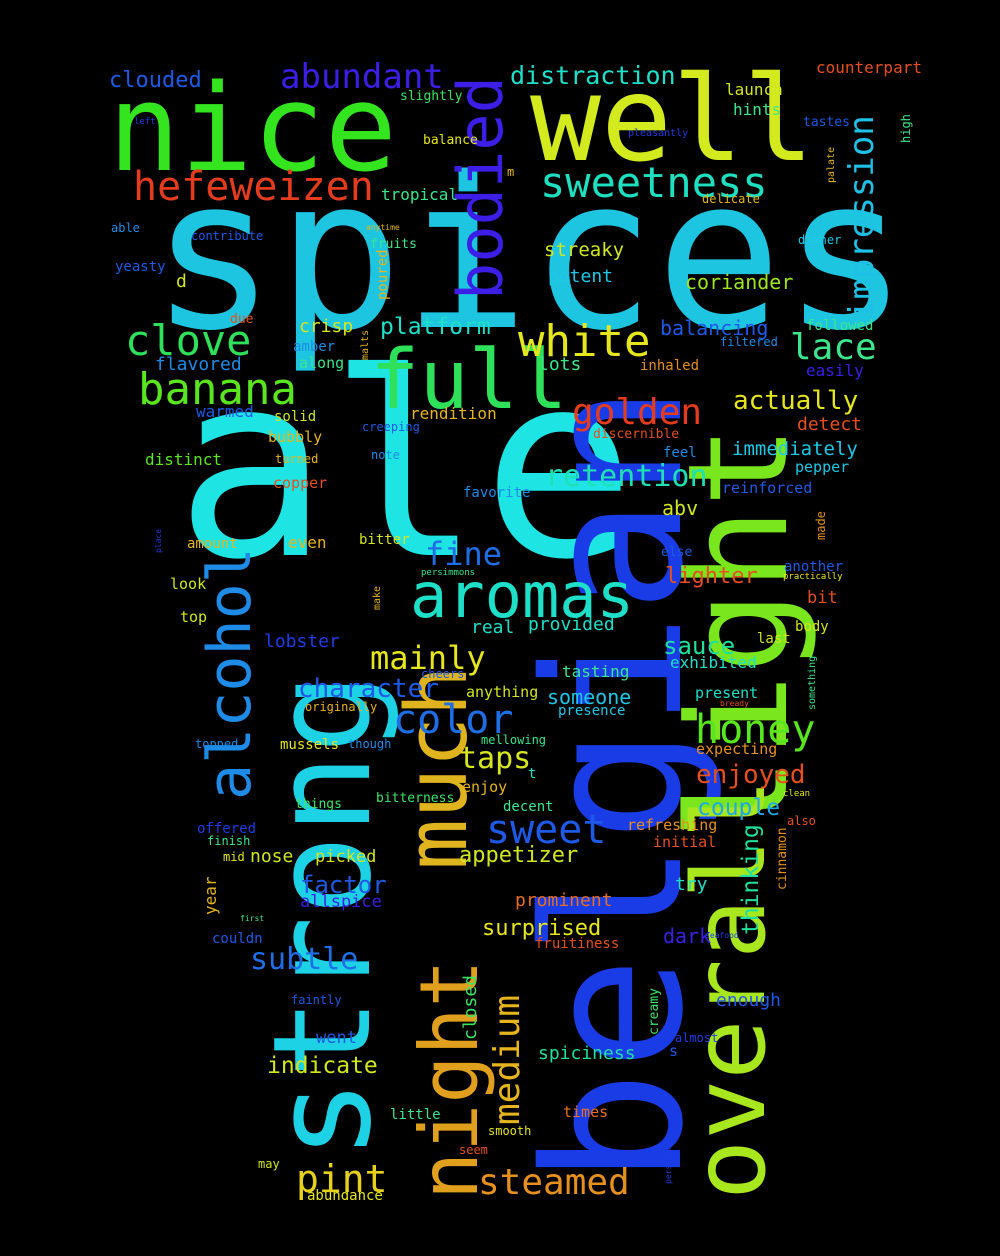 This screenshot has height=1256, width=1000. I want to click on word-real: real, so click(493, 627).